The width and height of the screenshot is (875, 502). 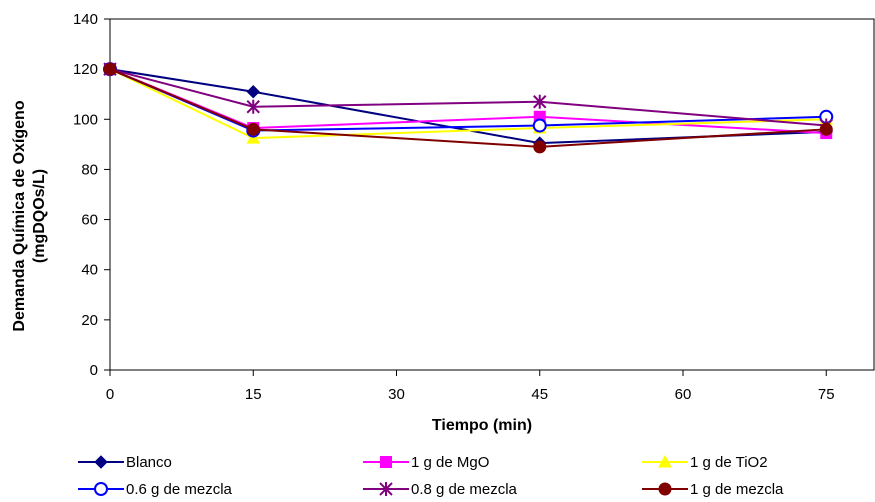 I want to click on x-tick-label-5: 75, so click(x=826, y=394).